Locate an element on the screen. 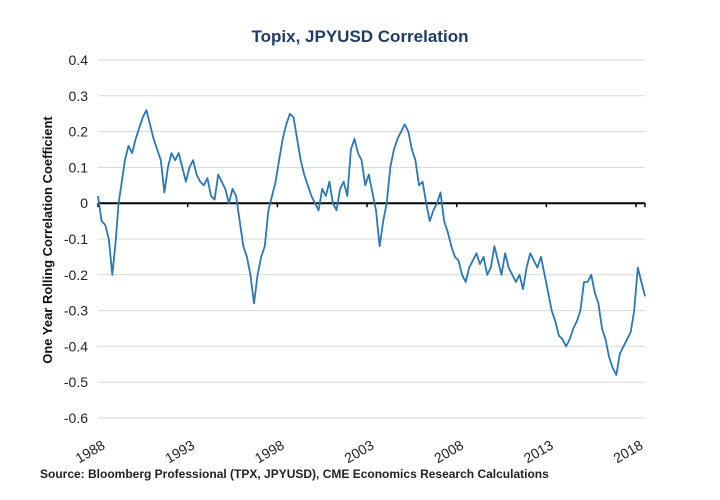 This screenshot has width=720, height=500. chart-title: Topix, JPYUSD Correlation is located at coordinates (360, 36).